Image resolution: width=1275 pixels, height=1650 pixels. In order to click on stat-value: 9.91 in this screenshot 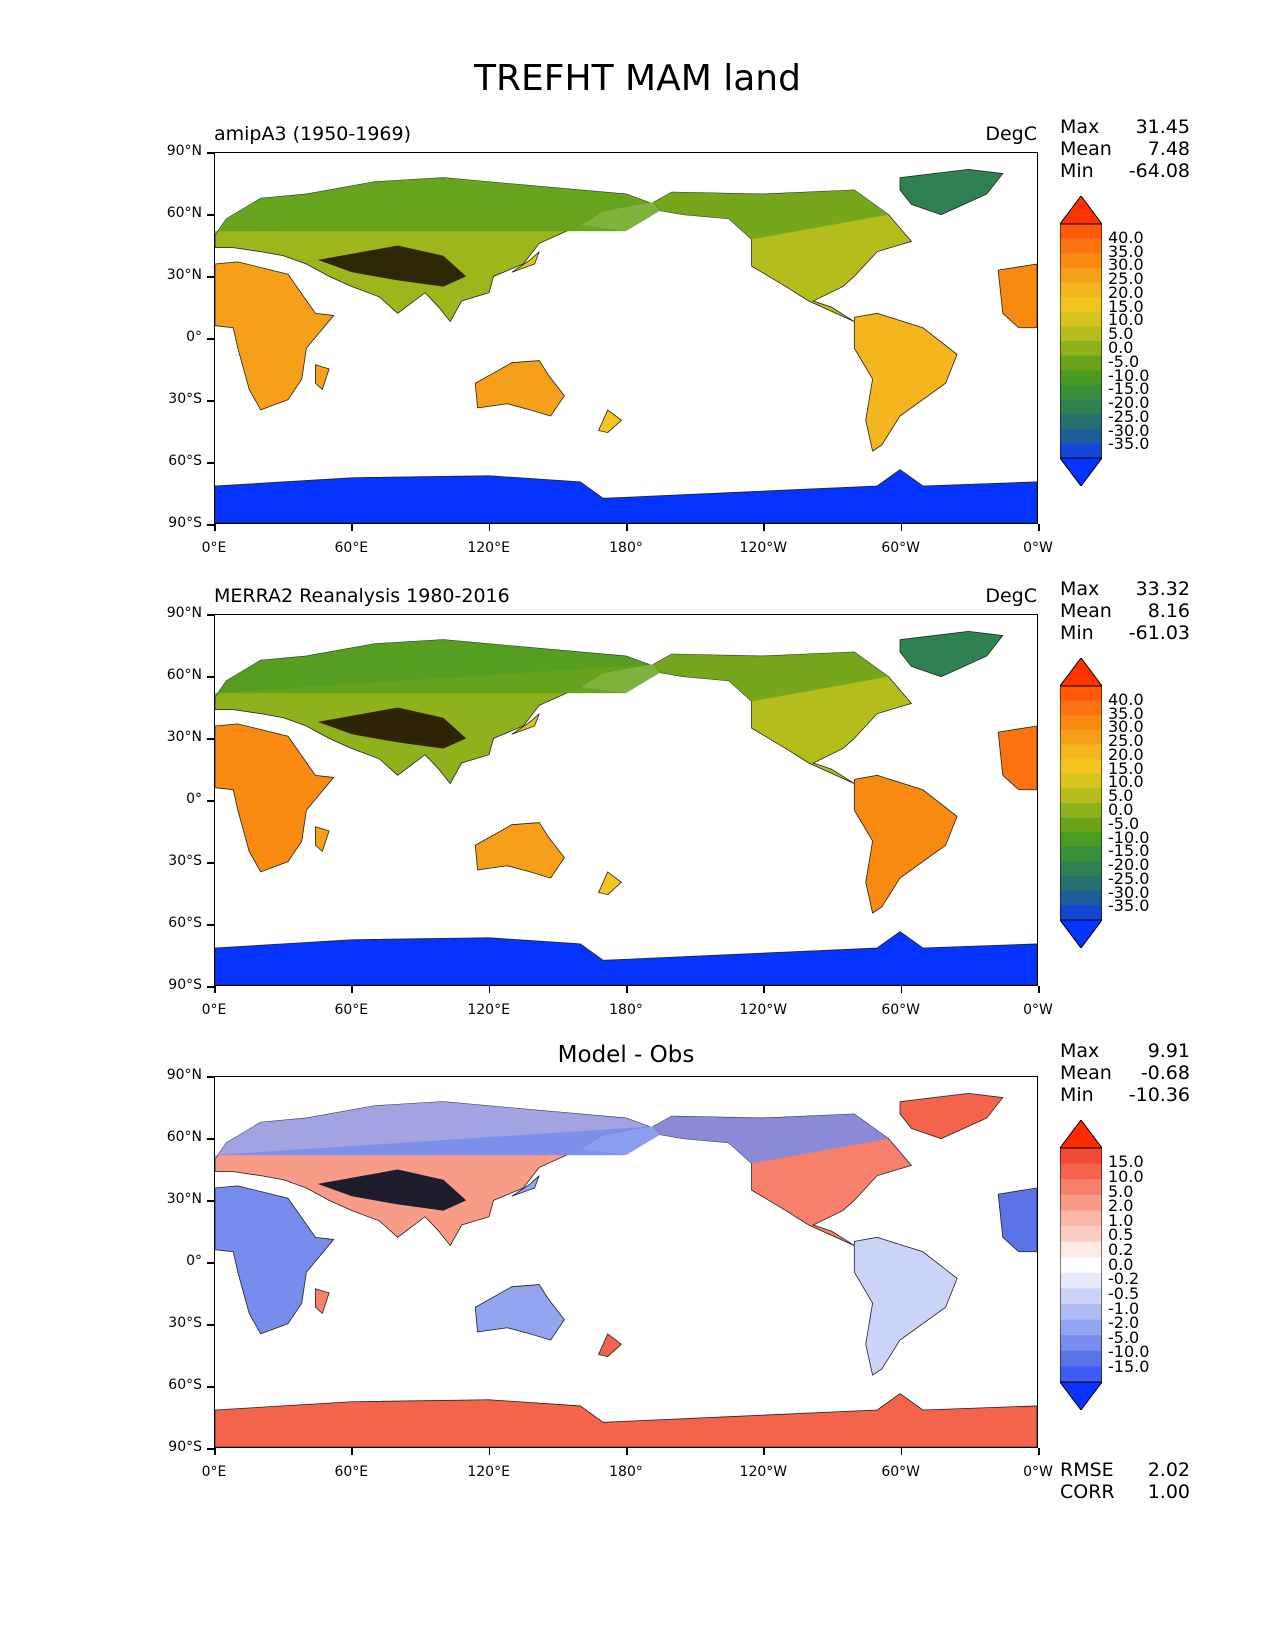, I will do `click(1168, 1051)`.